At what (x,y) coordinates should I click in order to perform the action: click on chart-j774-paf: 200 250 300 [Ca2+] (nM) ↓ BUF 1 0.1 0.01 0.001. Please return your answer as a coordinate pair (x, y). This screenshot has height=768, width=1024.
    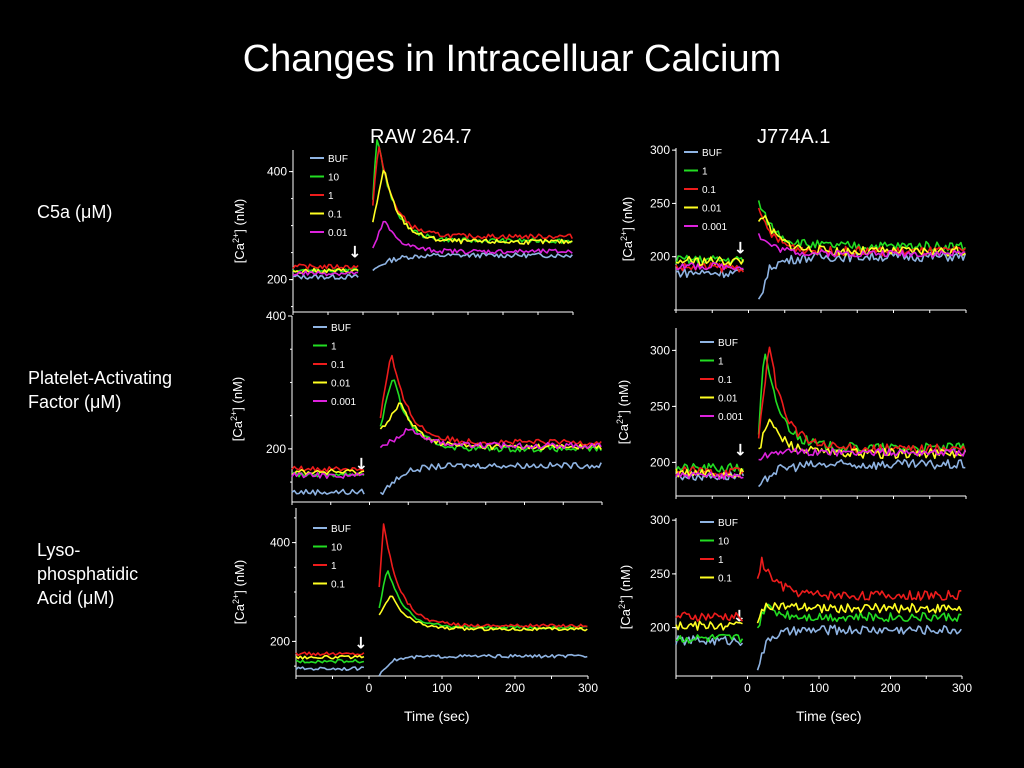
    Looking at the image, I should click on (791, 413).